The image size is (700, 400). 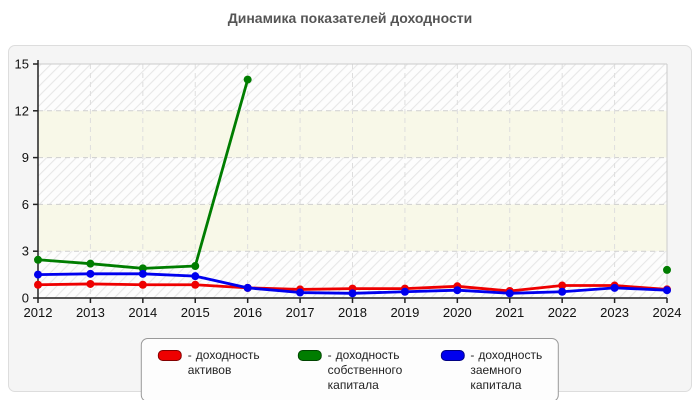 I want to click on svg-text: 2018, so click(x=352, y=312).